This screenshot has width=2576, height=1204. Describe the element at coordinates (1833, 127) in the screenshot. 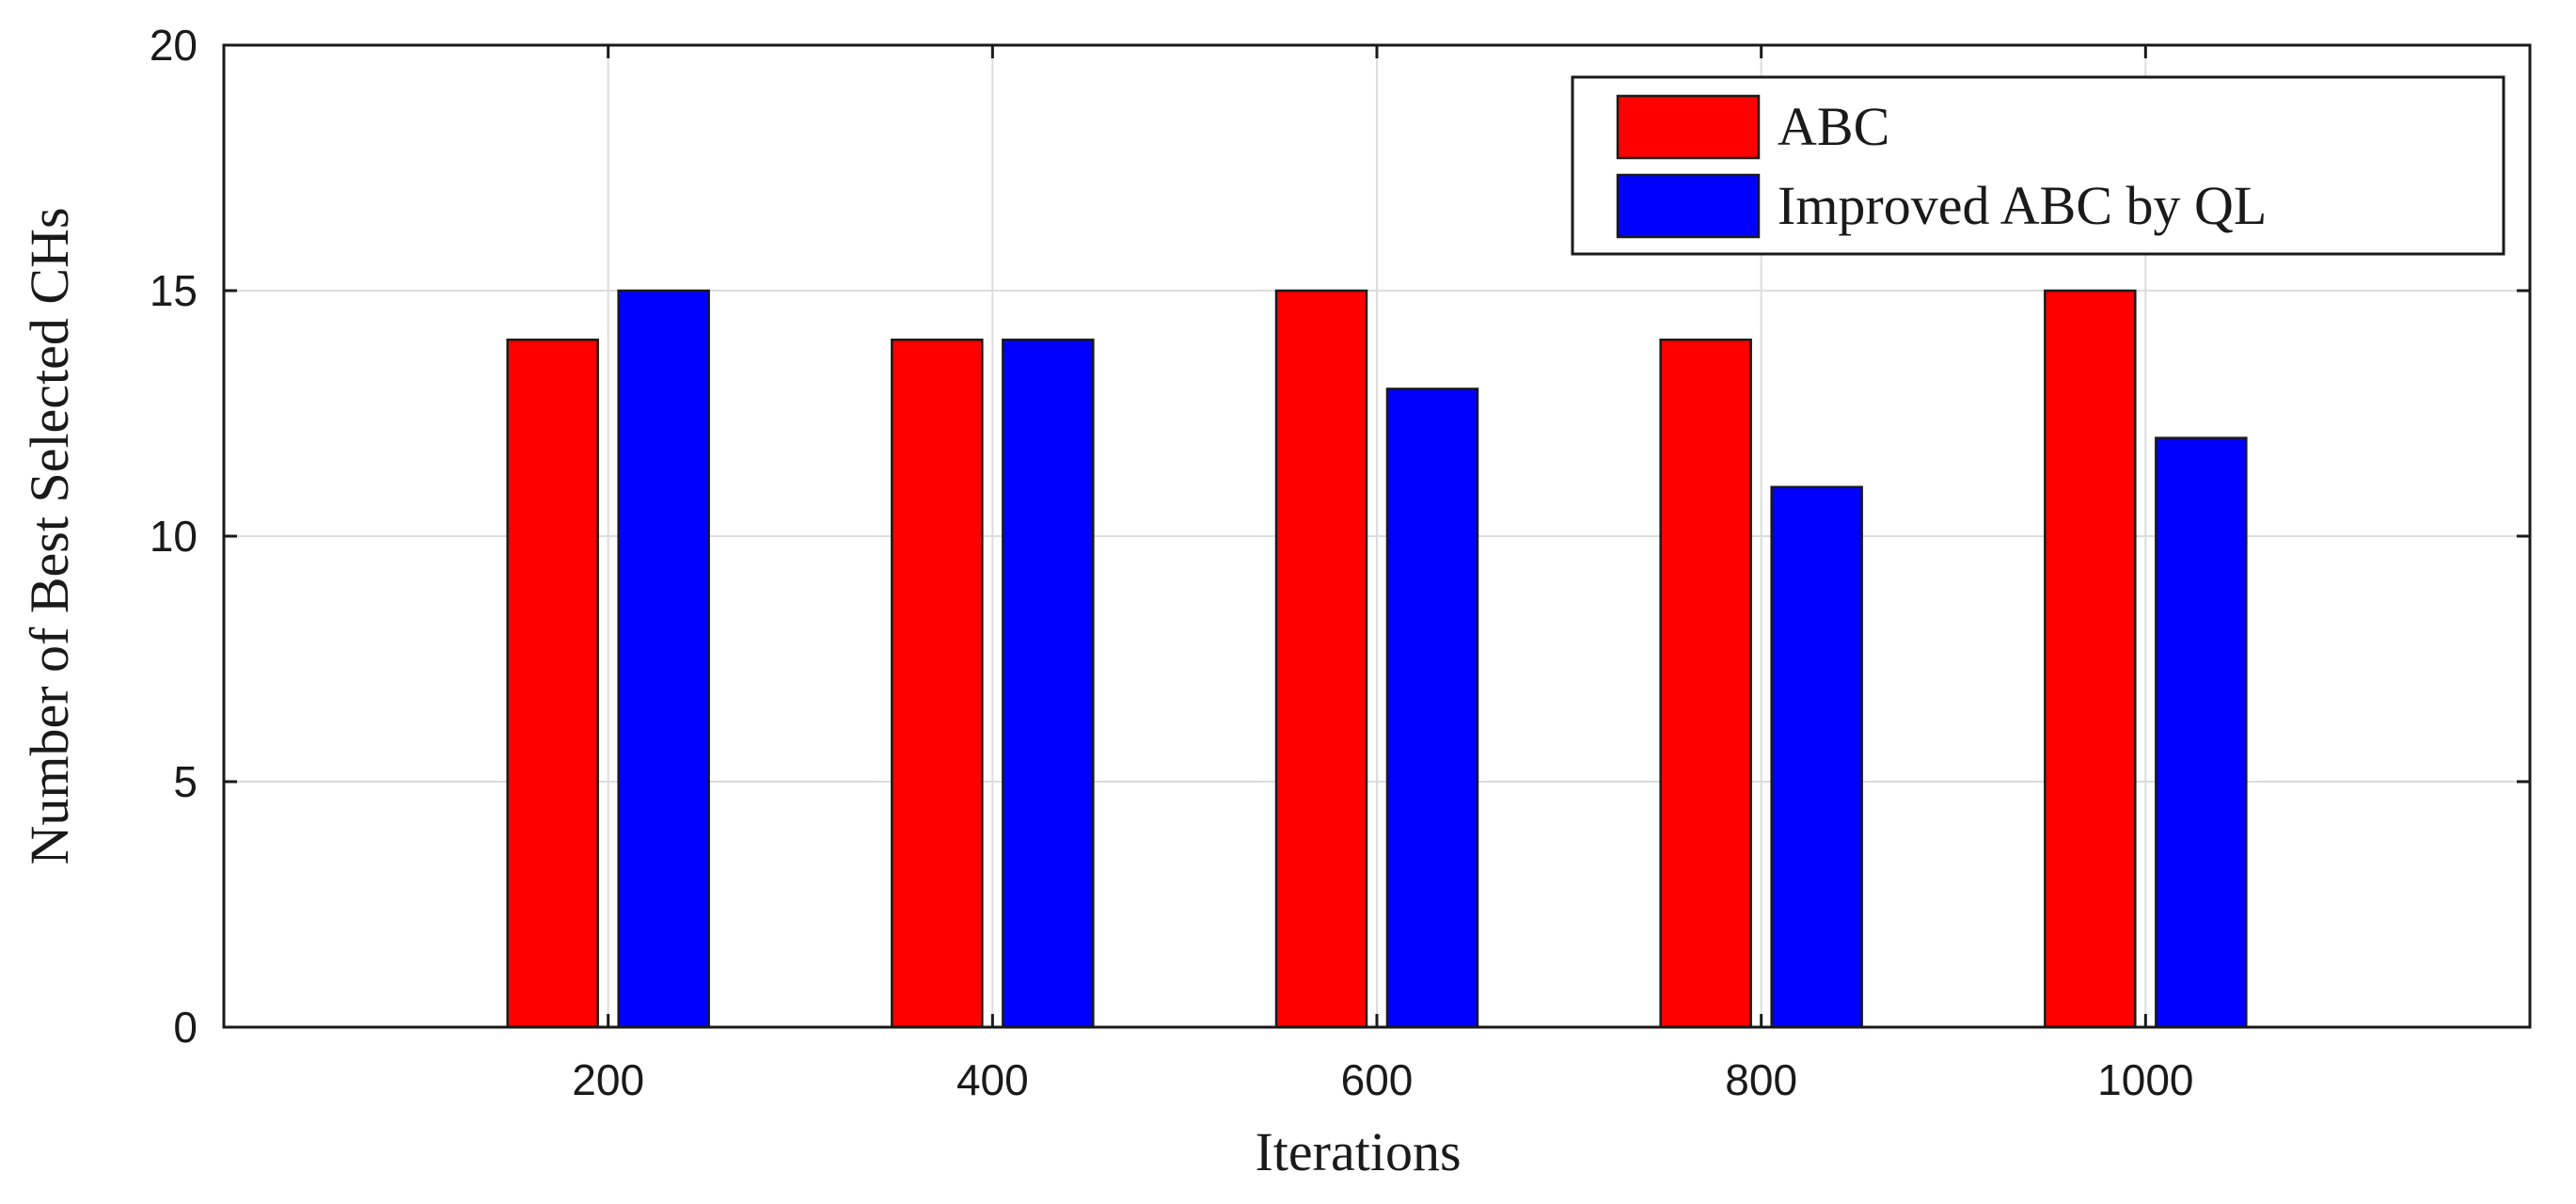

I see `legend-label: ABC` at that location.